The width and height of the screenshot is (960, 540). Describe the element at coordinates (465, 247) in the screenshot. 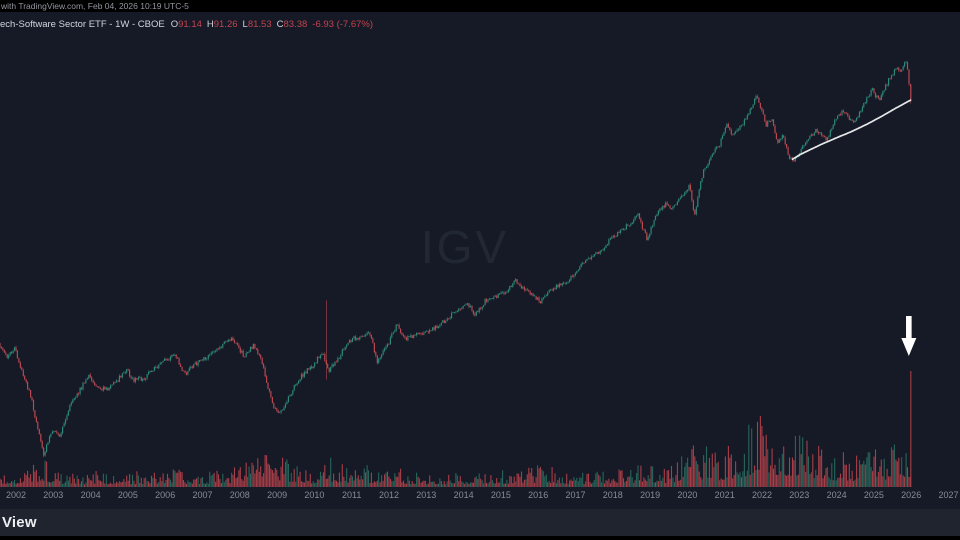

I see `symbol-watermark: IGV` at that location.